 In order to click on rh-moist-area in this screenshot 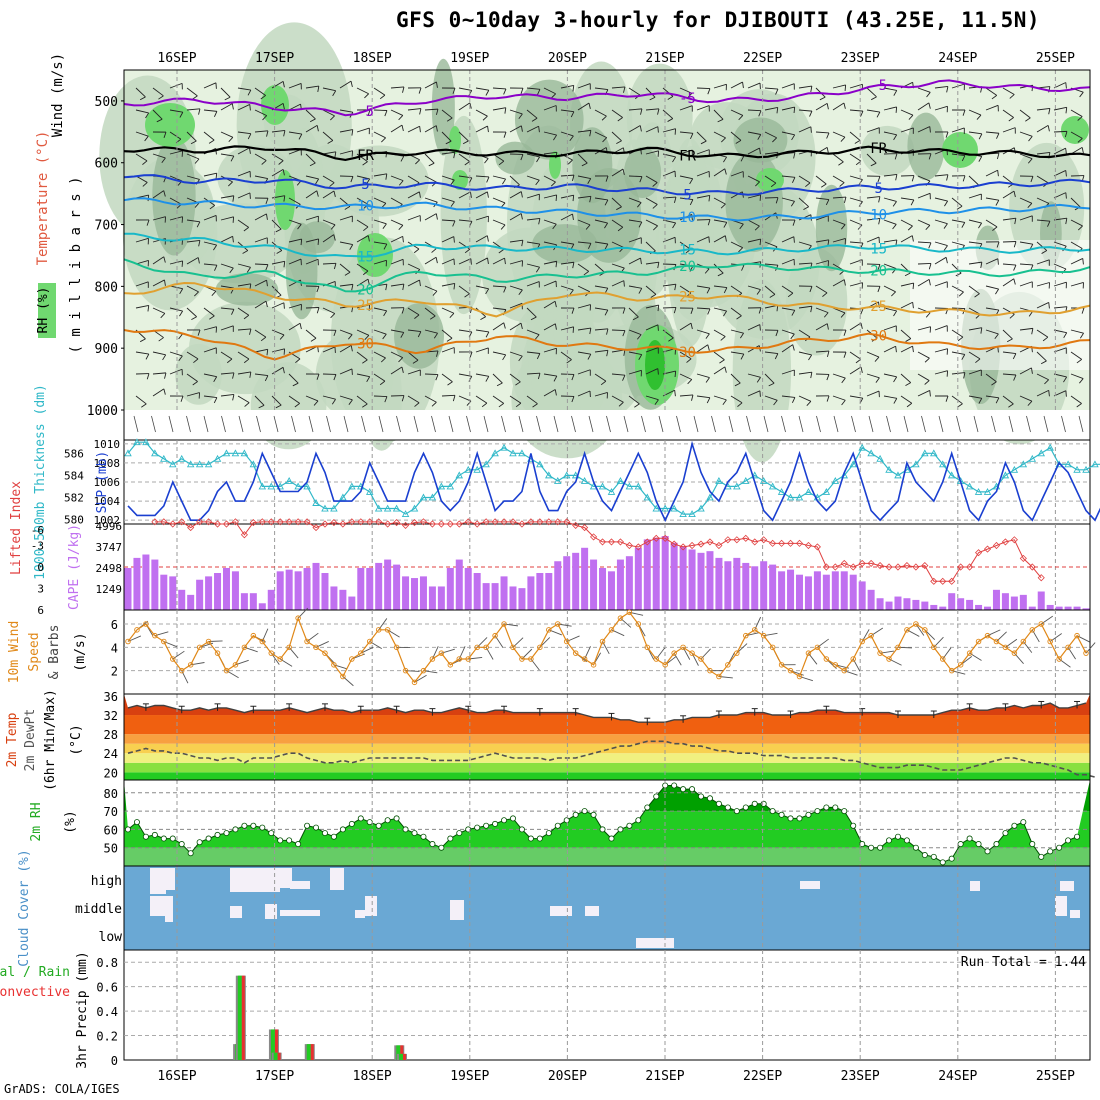, I will do `click(555, 165)`.